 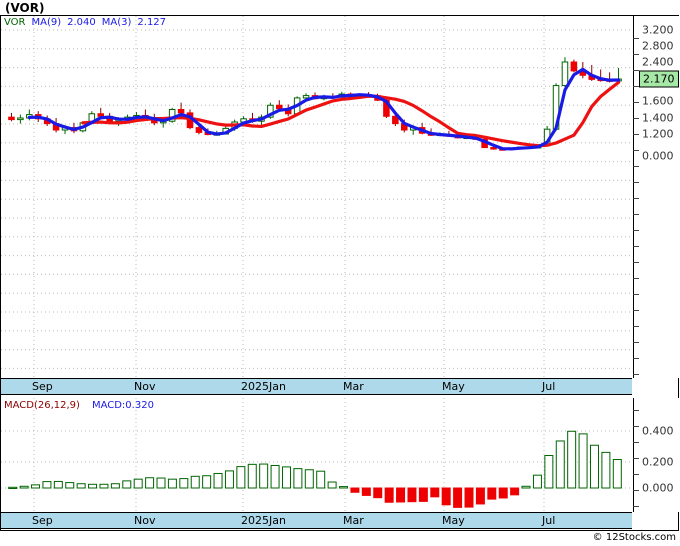 I want to click on macd-legend: MACD(26,12,9) MACD:0.320, so click(x=79, y=405).